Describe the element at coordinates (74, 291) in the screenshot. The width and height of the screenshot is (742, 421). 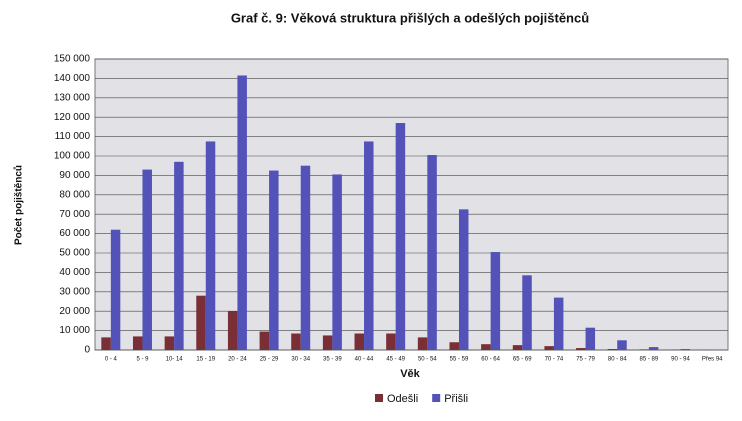
I see `y-tick-label: 30 000` at that location.